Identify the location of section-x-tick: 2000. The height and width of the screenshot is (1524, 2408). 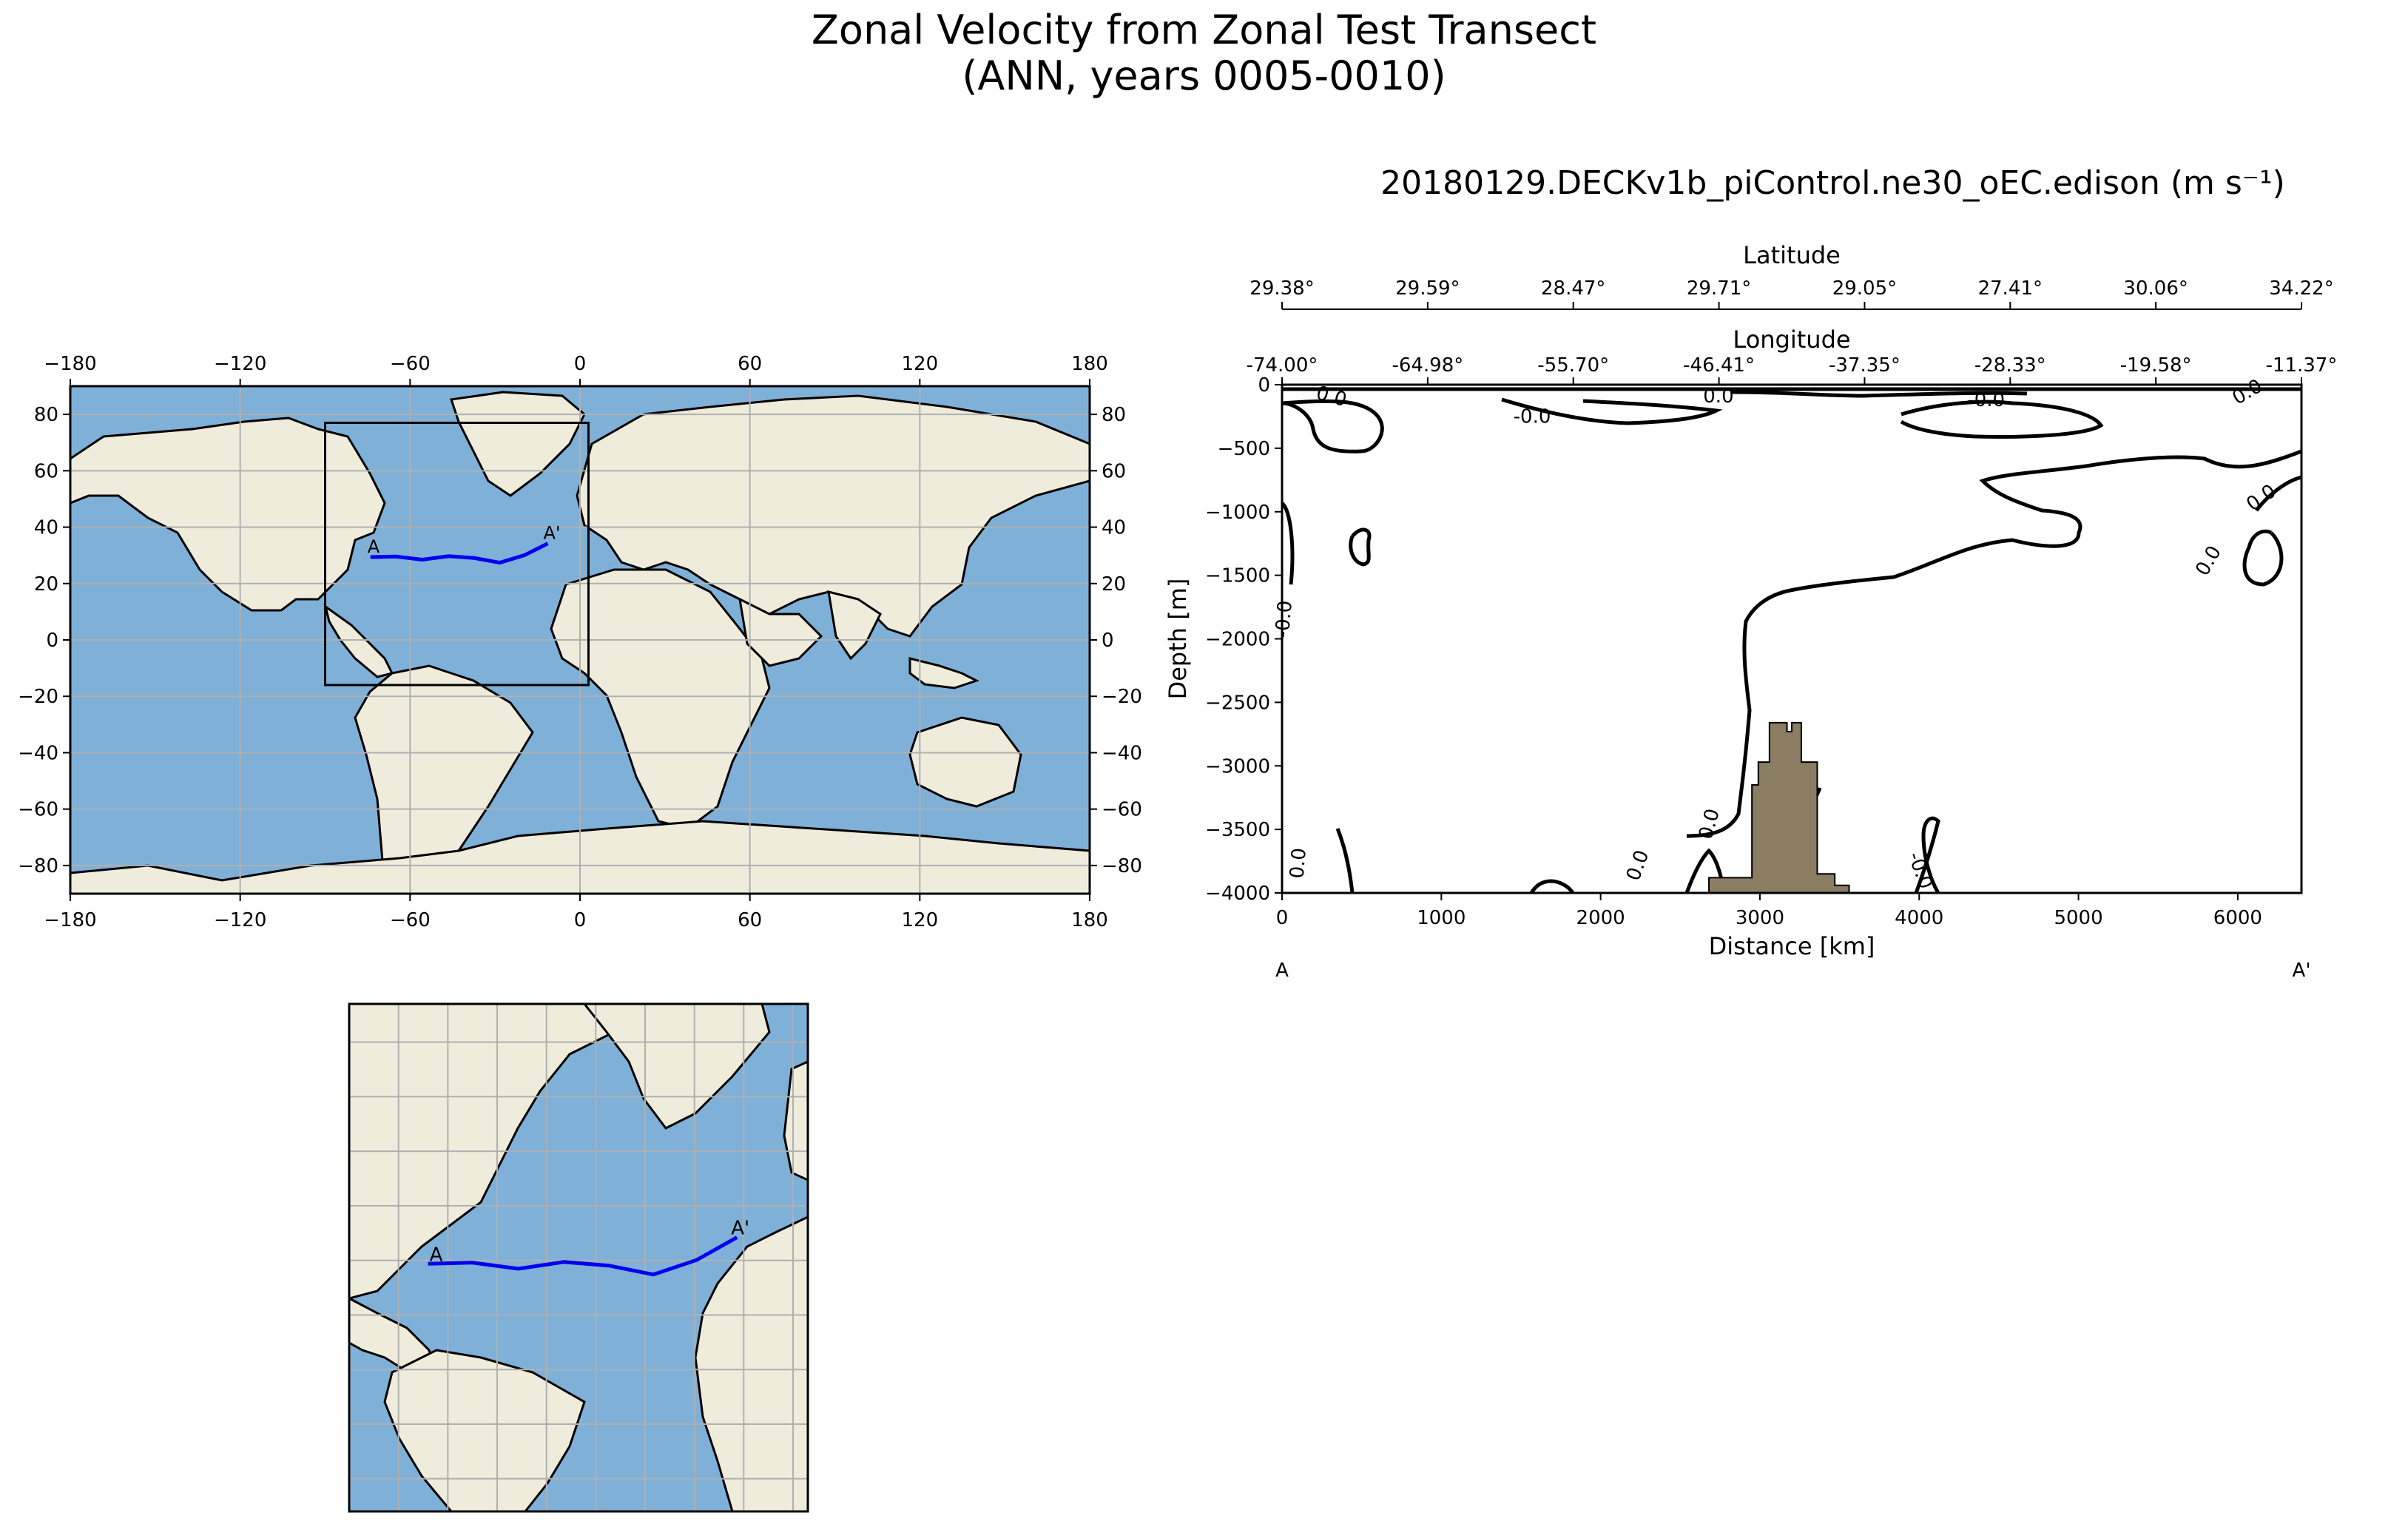
(1600, 918).